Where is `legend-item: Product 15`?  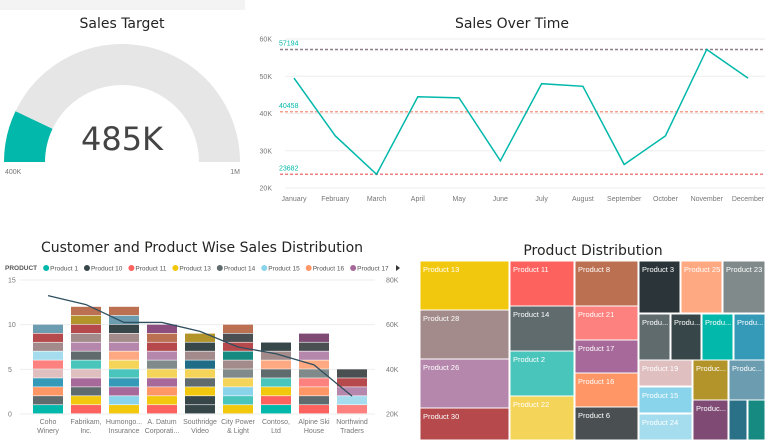 legend-item: Product 15 is located at coordinates (284, 269).